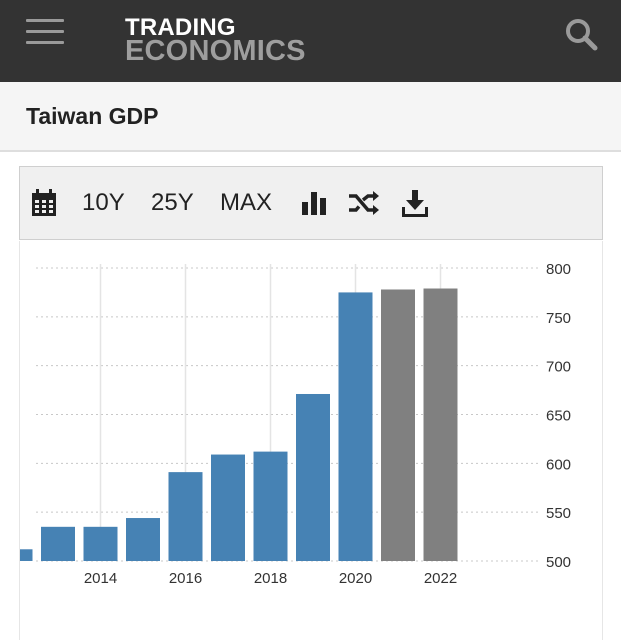 The image size is (621, 640). Describe the element at coordinates (558, 416) in the screenshot. I see `y-tick-label: 650` at that location.